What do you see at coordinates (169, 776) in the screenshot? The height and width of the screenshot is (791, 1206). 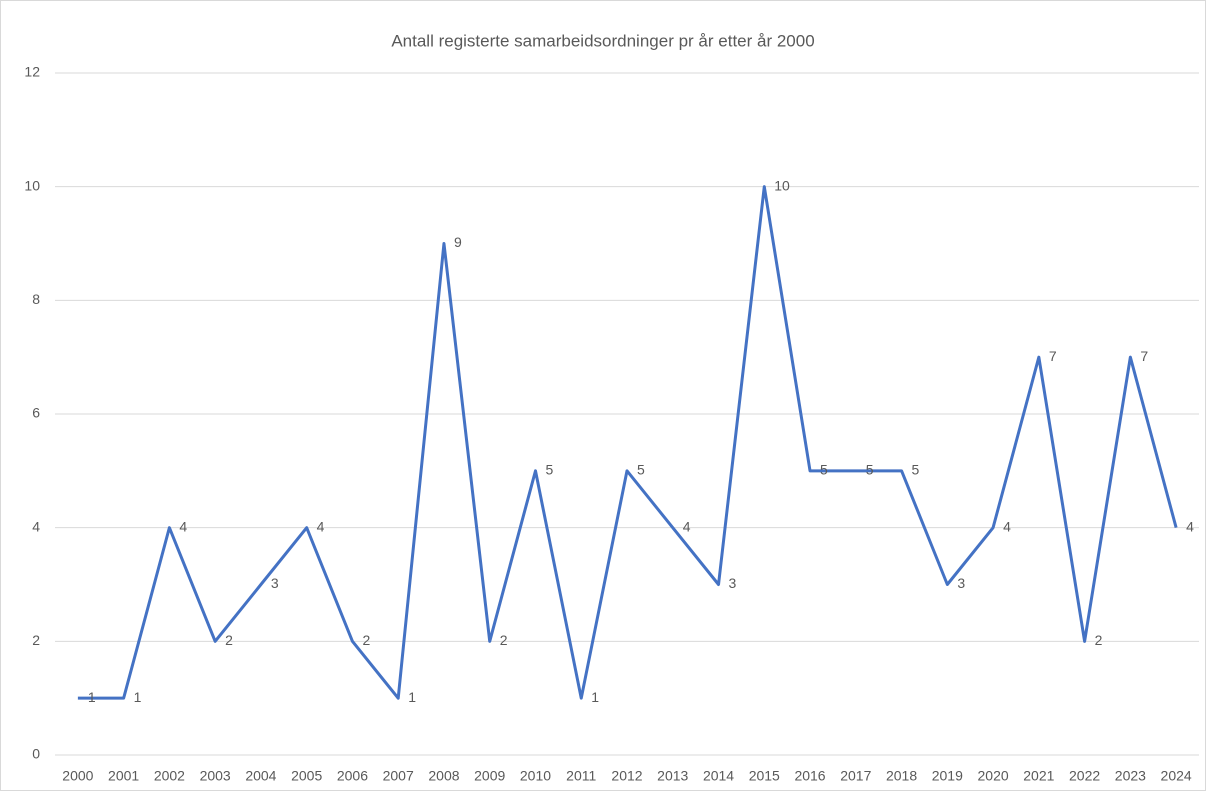 I see `x-tick-label: 2002` at bounding box center [169, 776].